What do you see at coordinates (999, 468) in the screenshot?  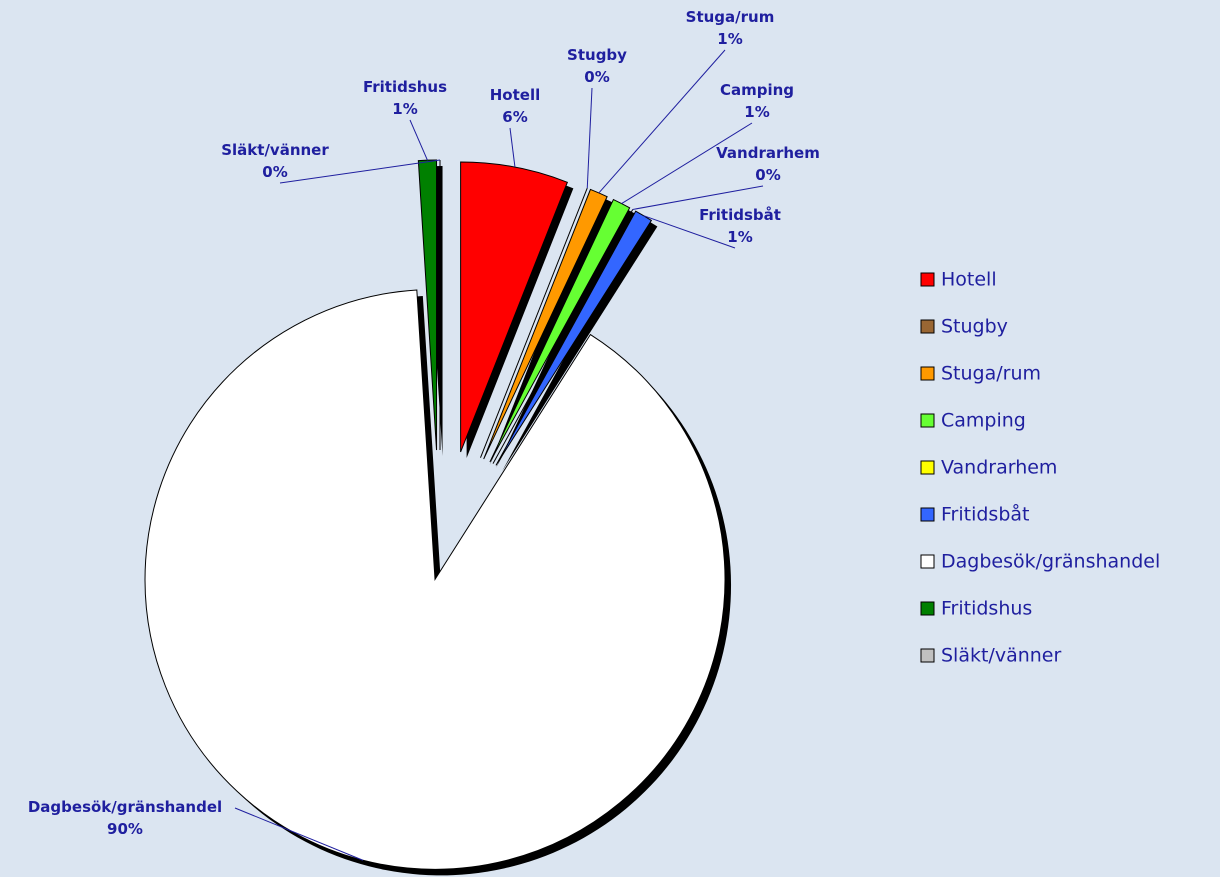 I see `legend-label: Vandrarhem` at bounding box center [999, 468].